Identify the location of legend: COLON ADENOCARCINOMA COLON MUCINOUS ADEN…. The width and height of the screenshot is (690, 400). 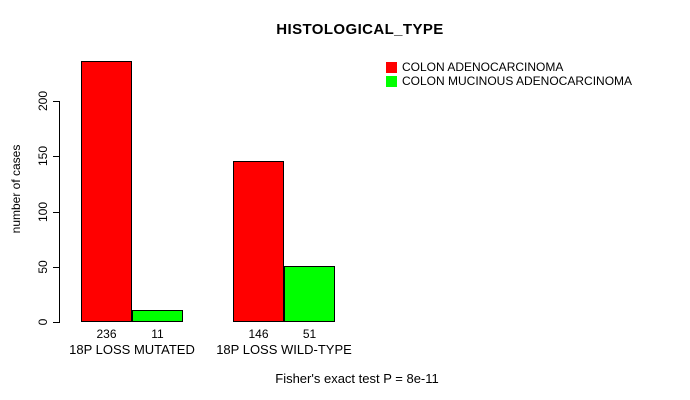
(509, 74).